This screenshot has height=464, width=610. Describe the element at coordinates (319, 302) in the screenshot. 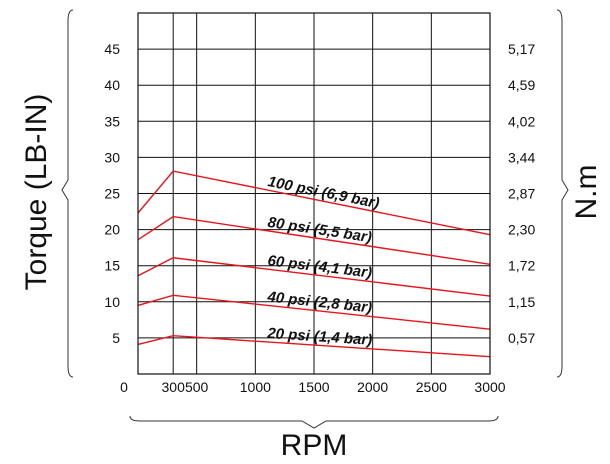

I see `series-label: 40 psi (2,8 bar)` at that location.